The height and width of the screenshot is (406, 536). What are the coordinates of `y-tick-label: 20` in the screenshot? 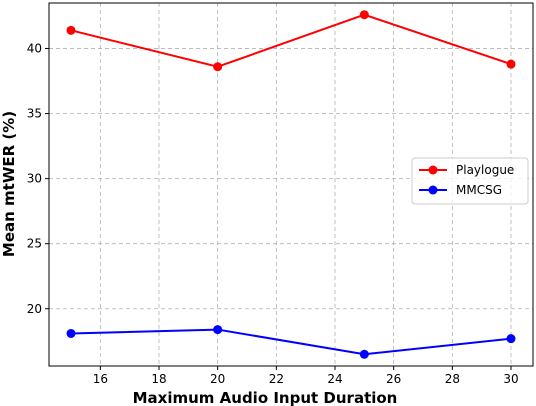 It's located at (34, 309).